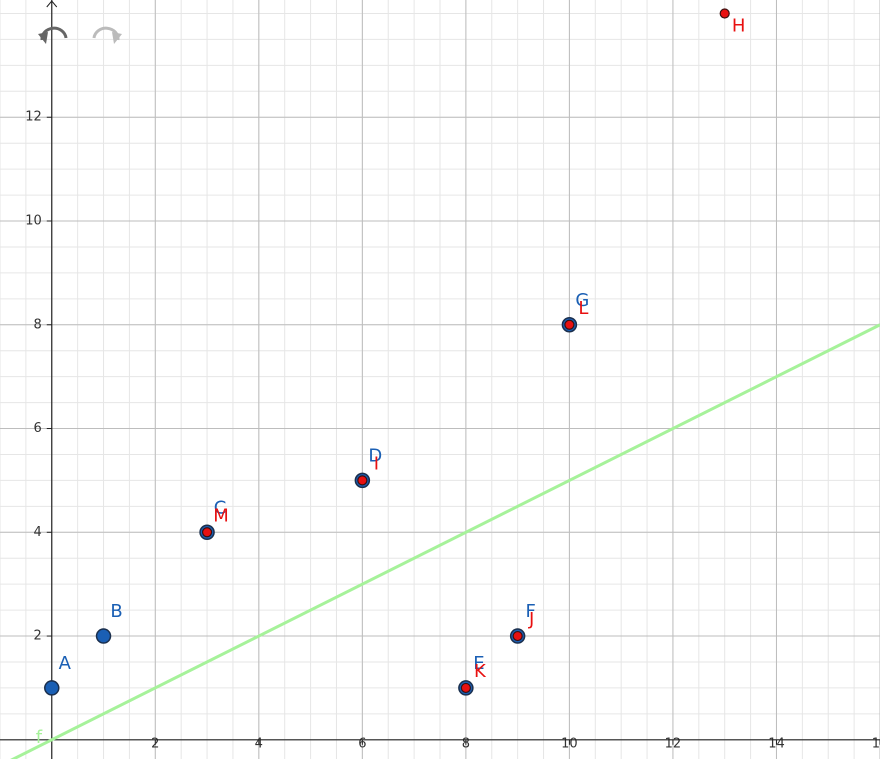 The image size is (880, 759). Describe the element at coordinates (65, 663) in the screenshot. I see `point-label: A` at that location.